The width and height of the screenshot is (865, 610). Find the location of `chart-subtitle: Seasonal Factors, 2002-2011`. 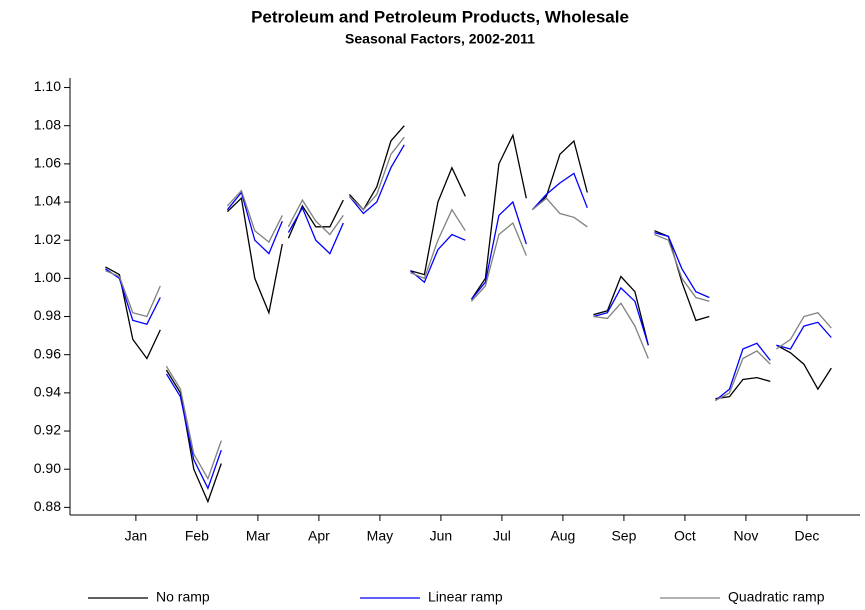

chart-subtitle: Seasonal Factors, 2002-2011 is located at coordinates (440, 39).